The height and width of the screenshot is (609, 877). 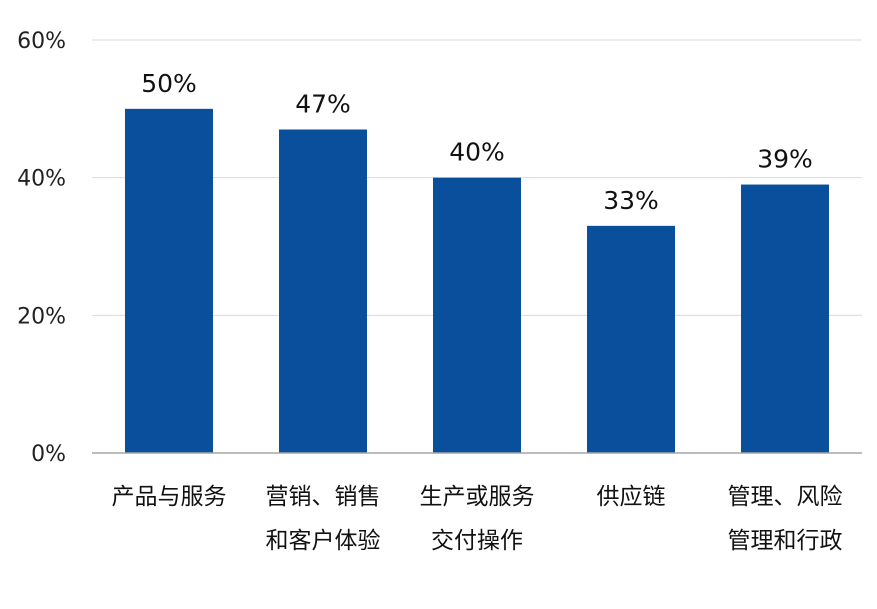 What do you see at coordinates (41, 41) in the screenshot?
I see `y-tick-label: 60%` at bounding box center [41, 41].